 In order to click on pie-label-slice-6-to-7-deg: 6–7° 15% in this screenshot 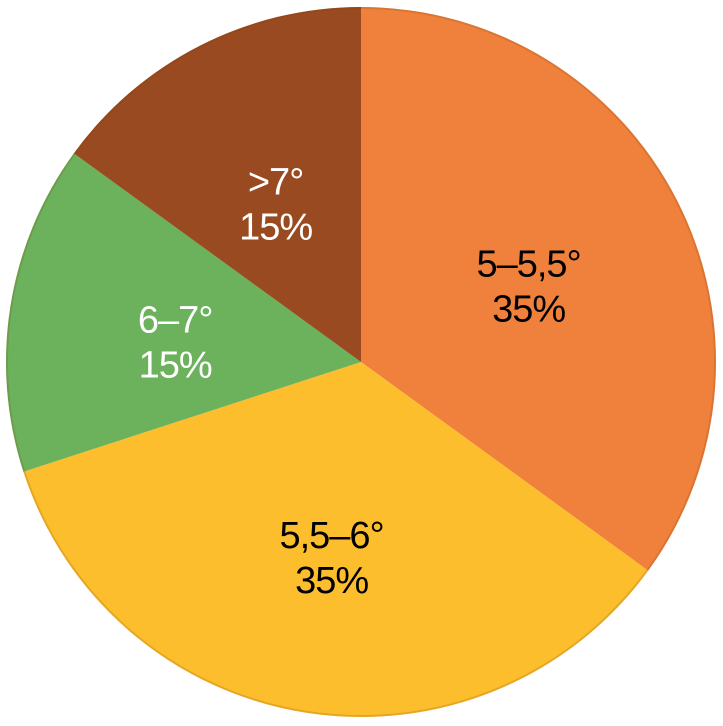, I will do `click(175, 343)`.